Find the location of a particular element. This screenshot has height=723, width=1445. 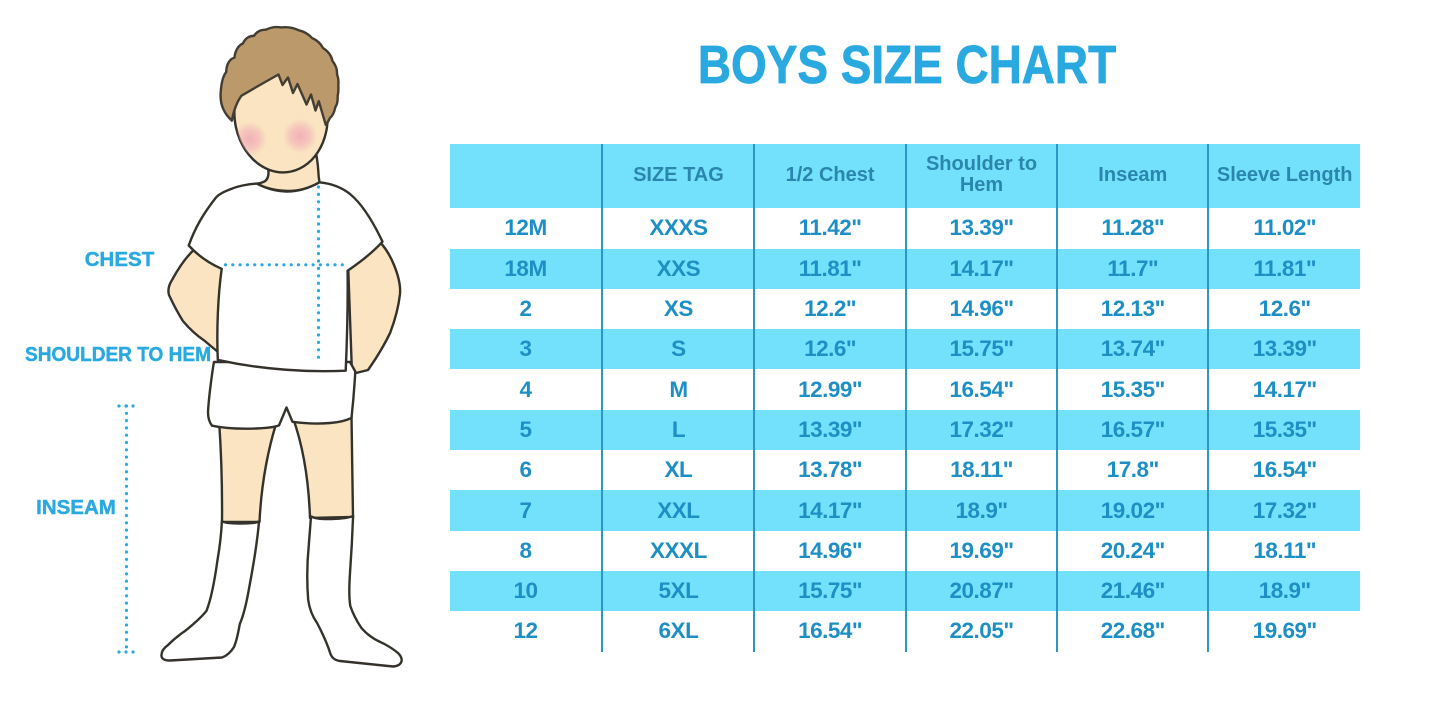

svg-text: CHEST is located at coordinates (120, 259).